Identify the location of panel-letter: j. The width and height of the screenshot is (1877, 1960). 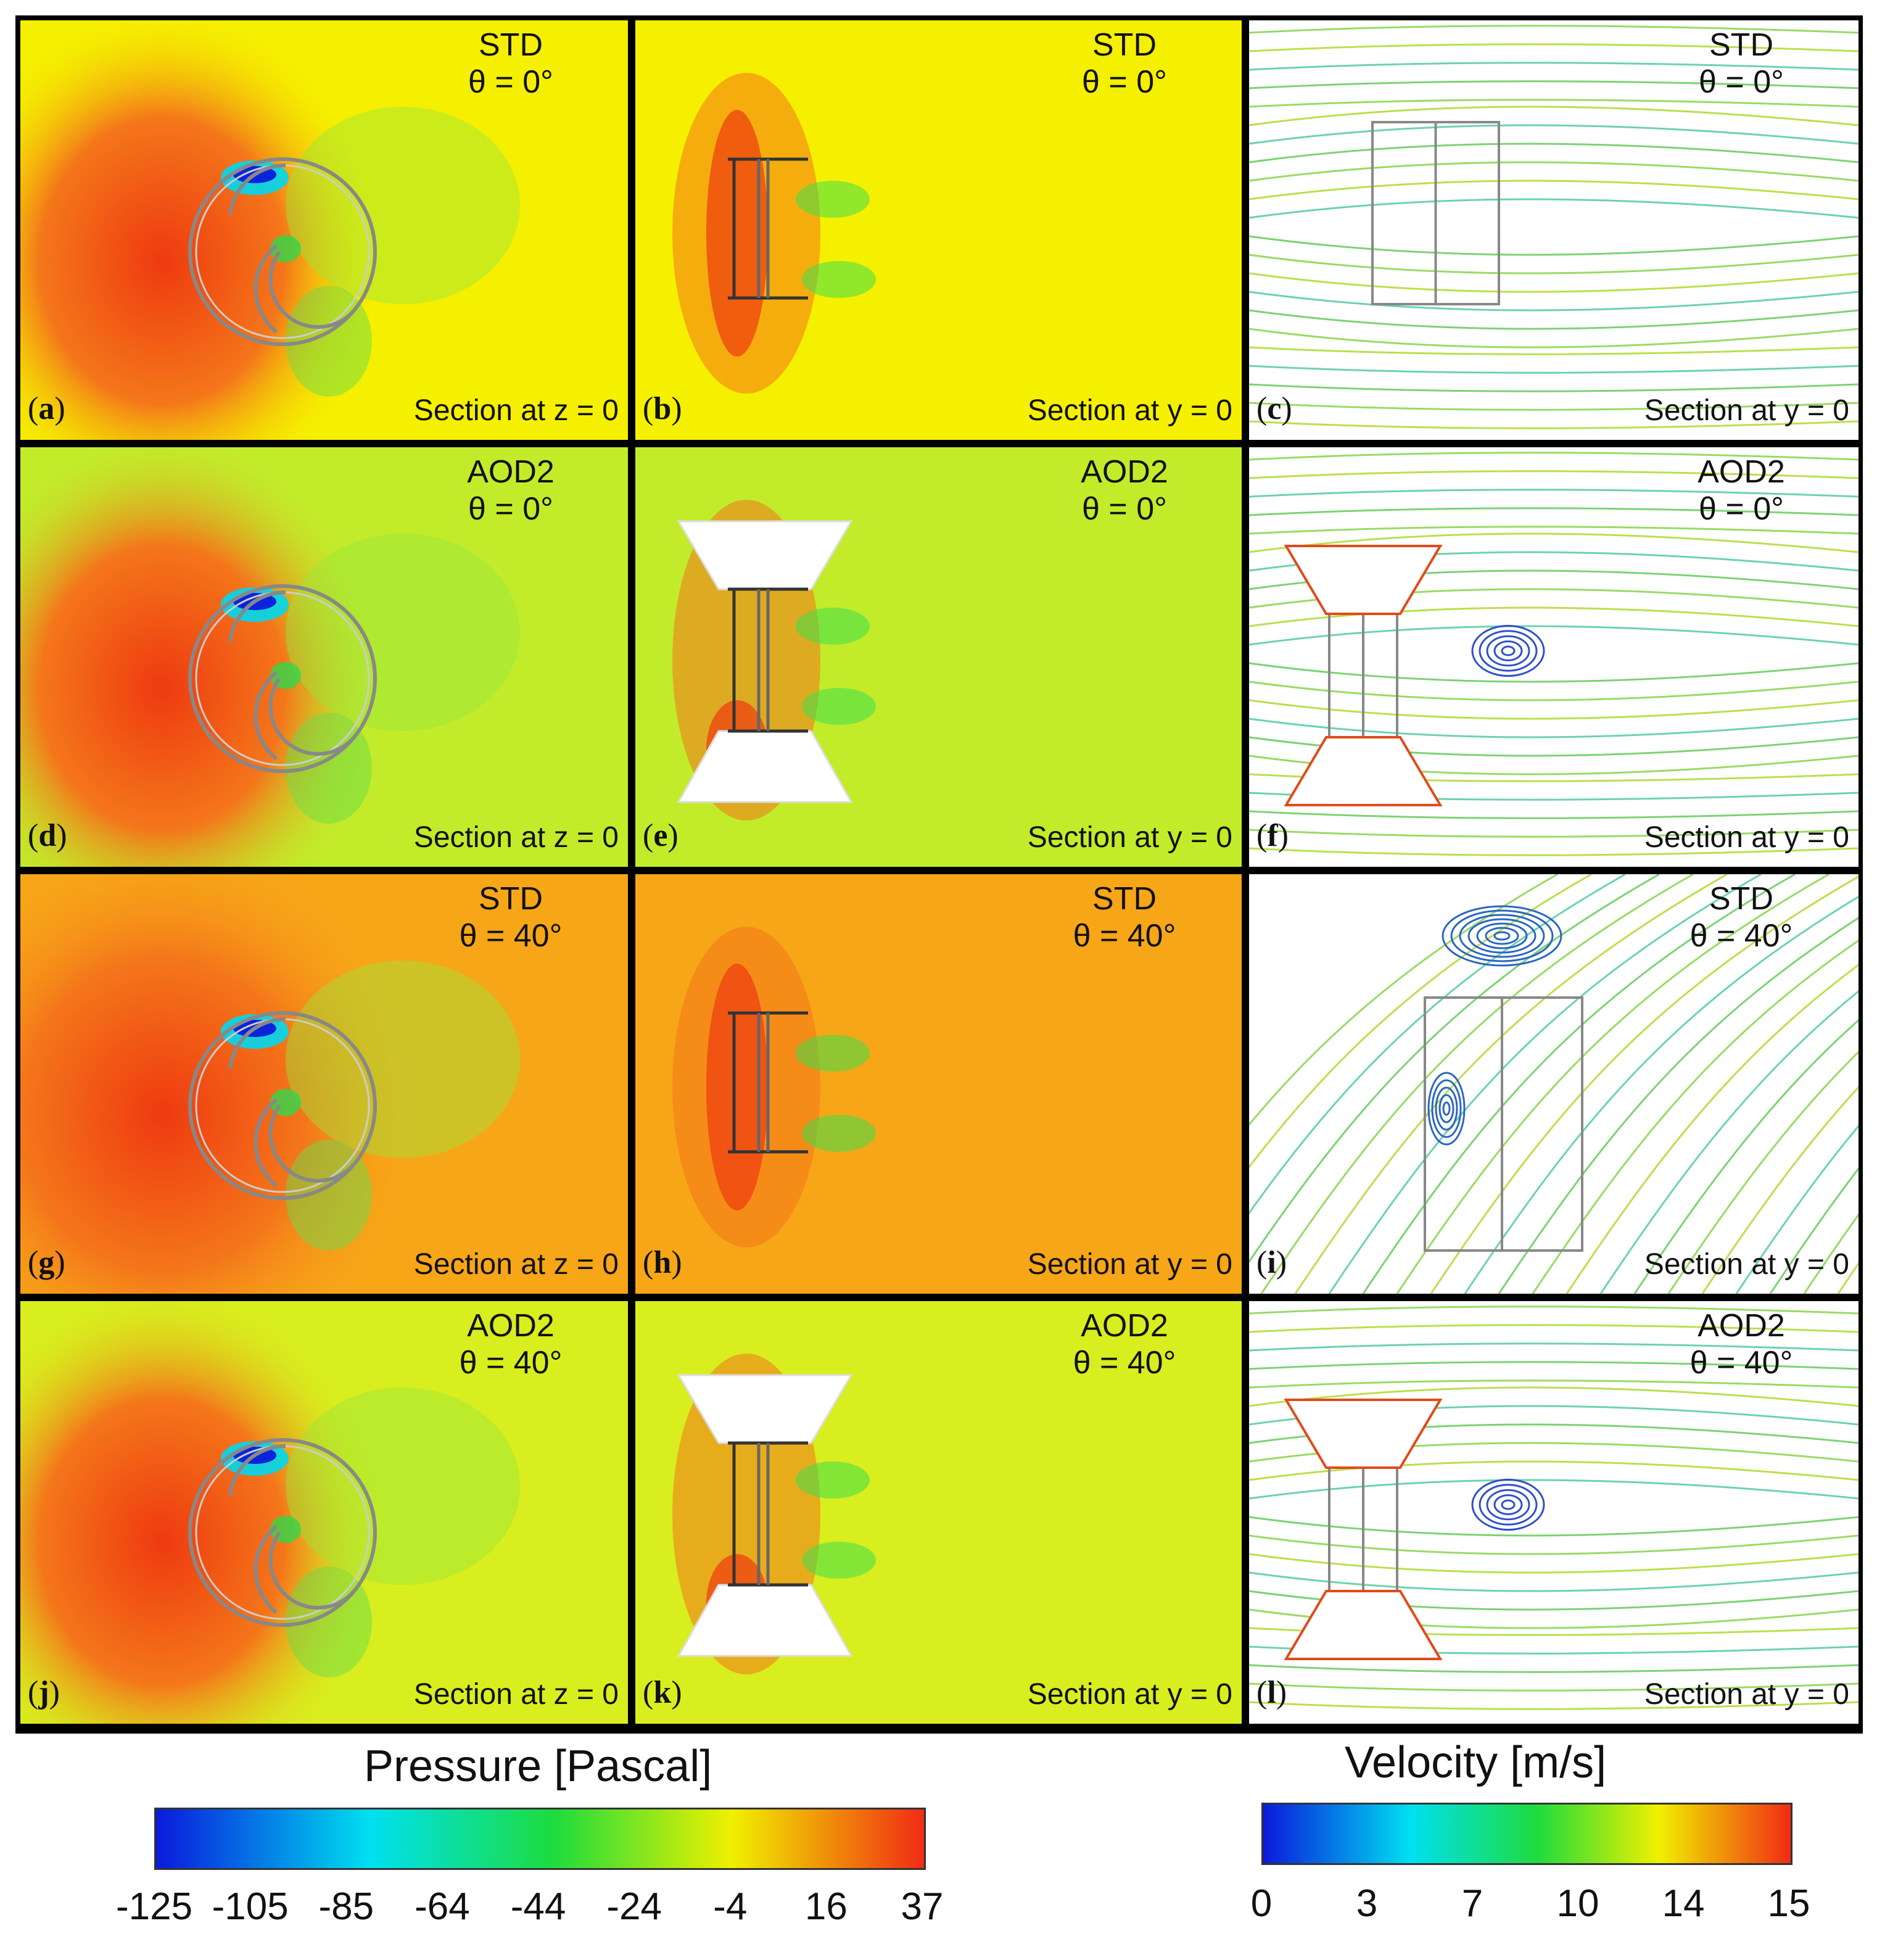
(43, 1693).